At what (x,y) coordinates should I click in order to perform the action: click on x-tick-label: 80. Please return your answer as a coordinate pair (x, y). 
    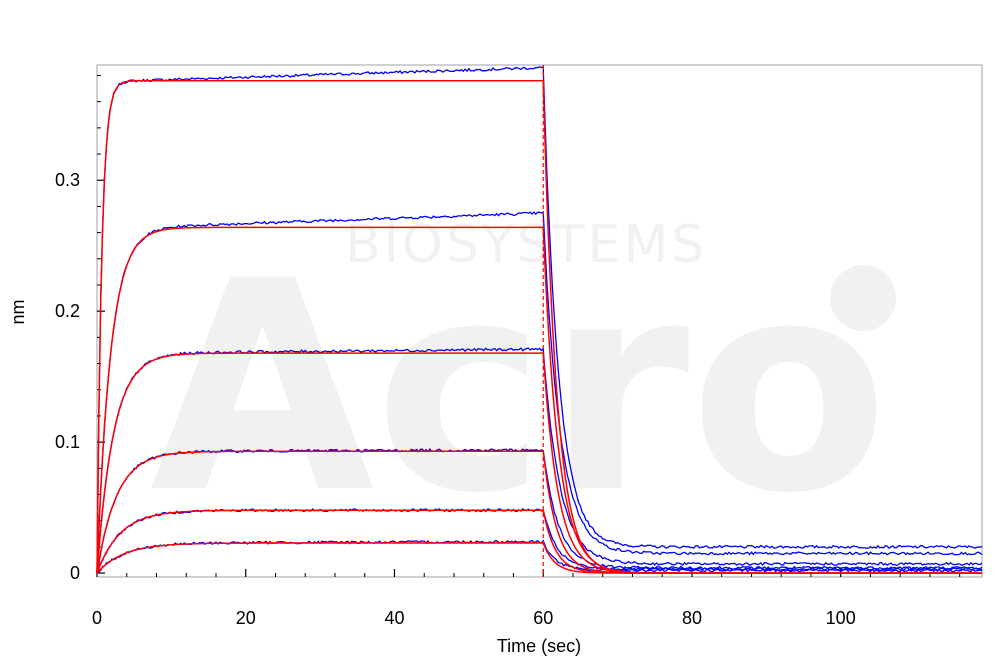
    Looking at the image, I should click on (692, 618).